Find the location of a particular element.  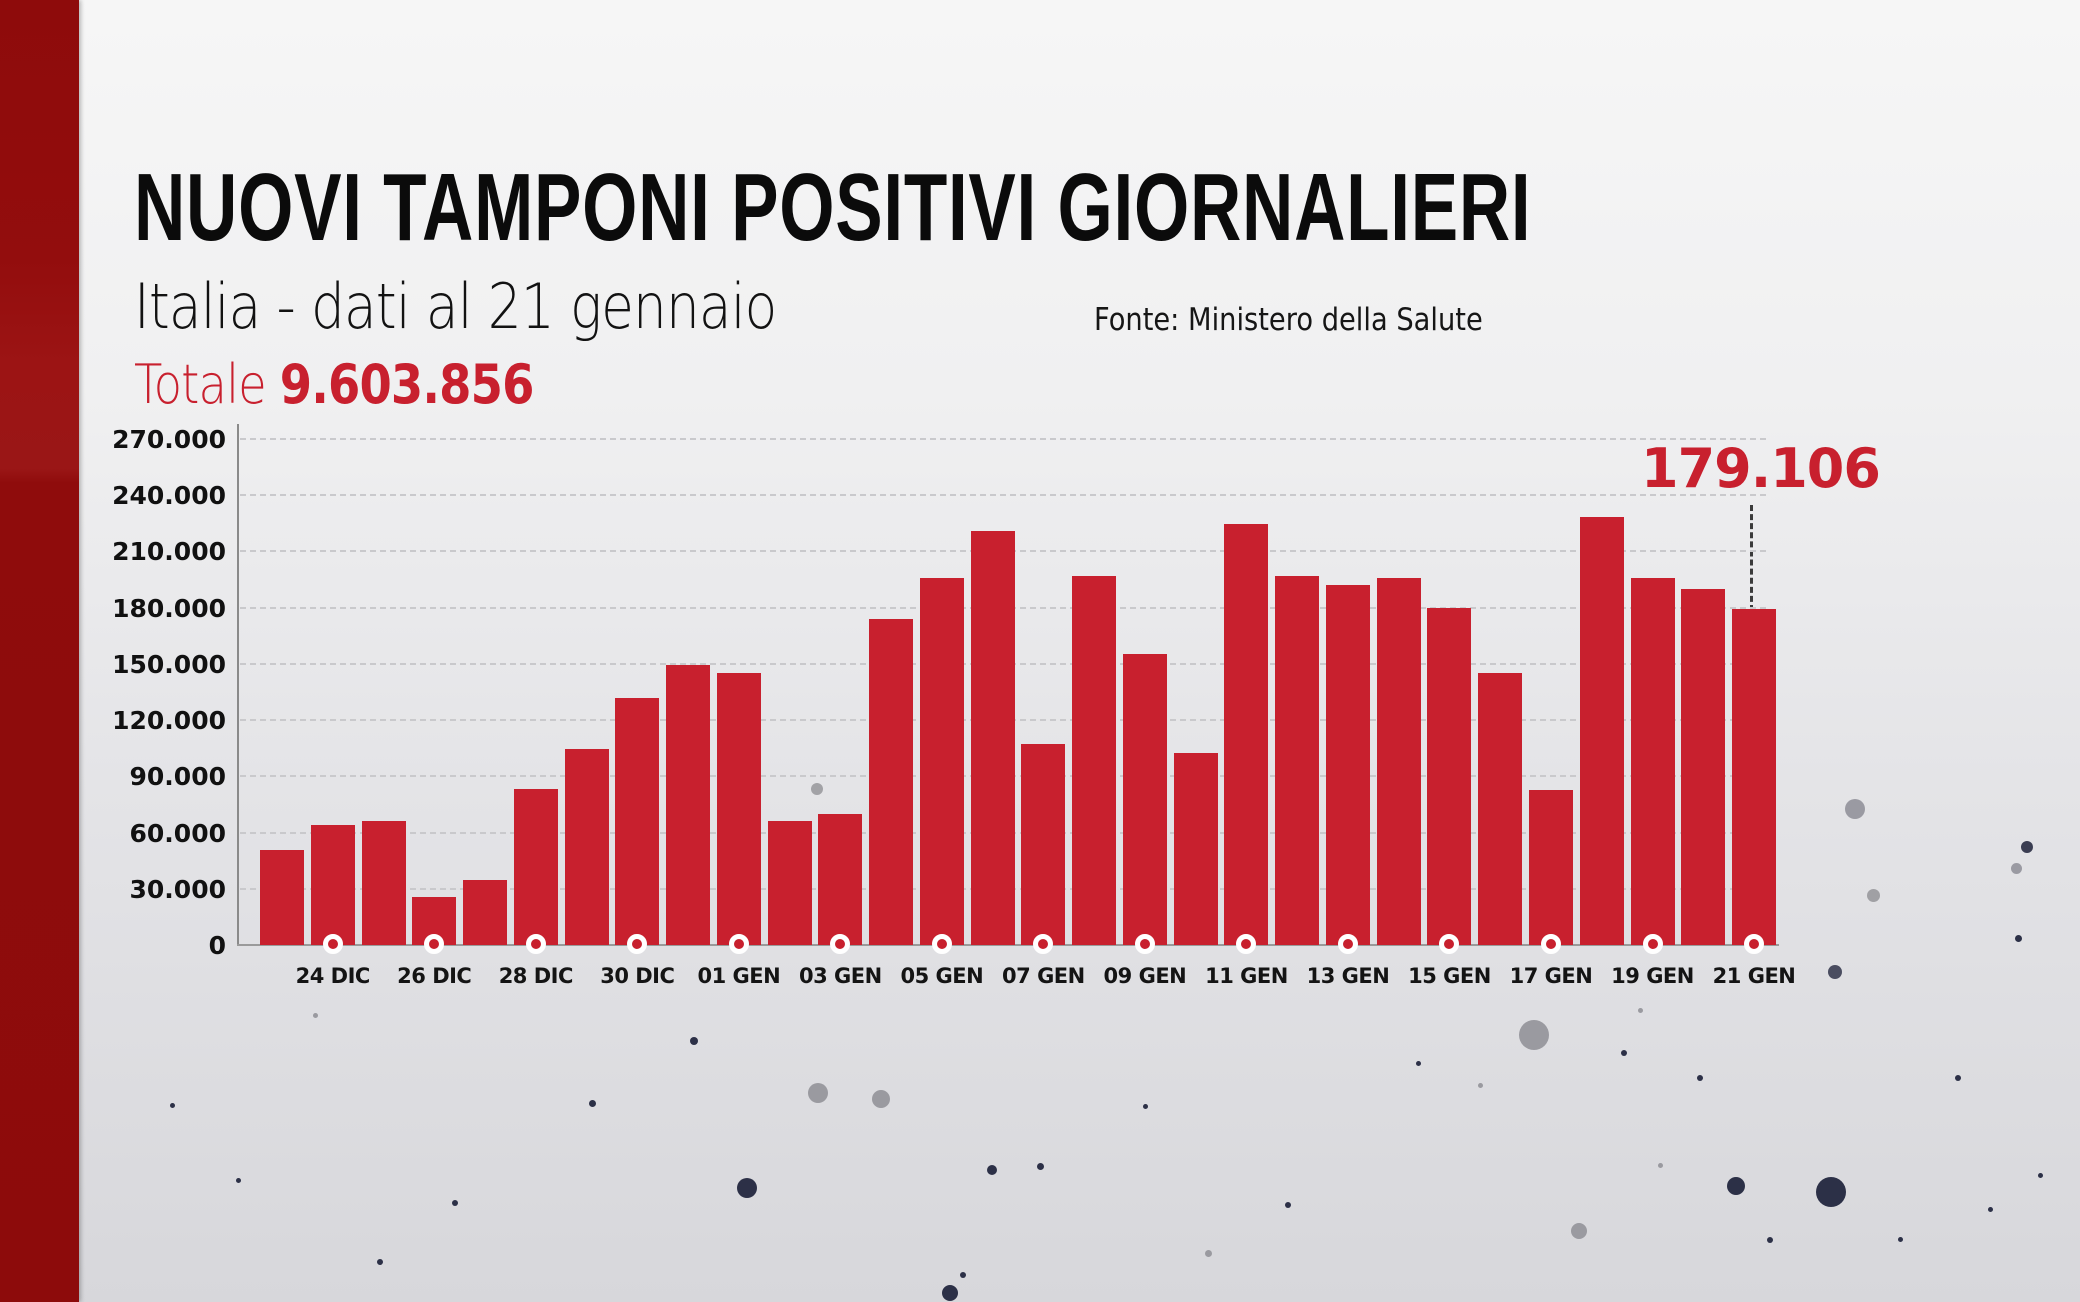

bar-24-dic is located at coordinates (332, 884).